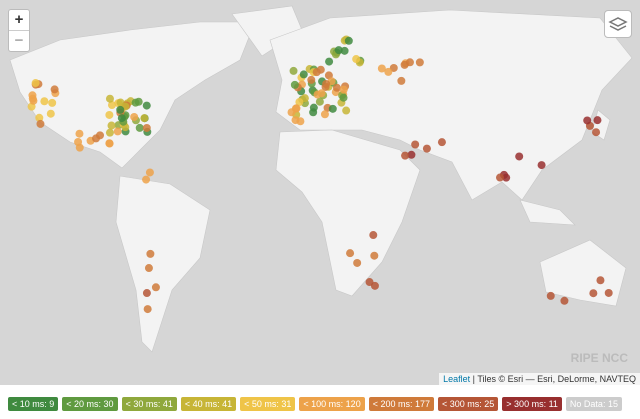 The height and width of the screenshot is (419, 640). I want to click on legend-item: < 300 ms: 25, so click(468, 404).